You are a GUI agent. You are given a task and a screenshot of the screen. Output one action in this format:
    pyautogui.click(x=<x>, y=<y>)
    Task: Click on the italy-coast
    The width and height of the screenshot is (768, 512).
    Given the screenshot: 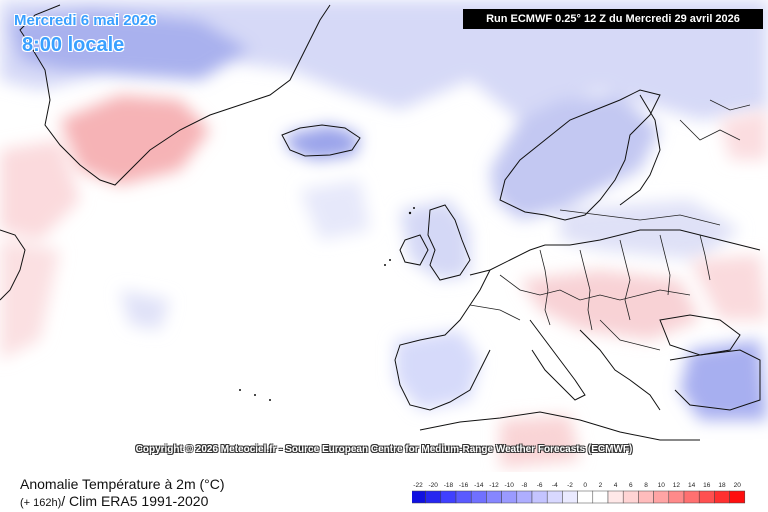 What is the action you would take?
    pyautogui.click(x=557, y=360)
    